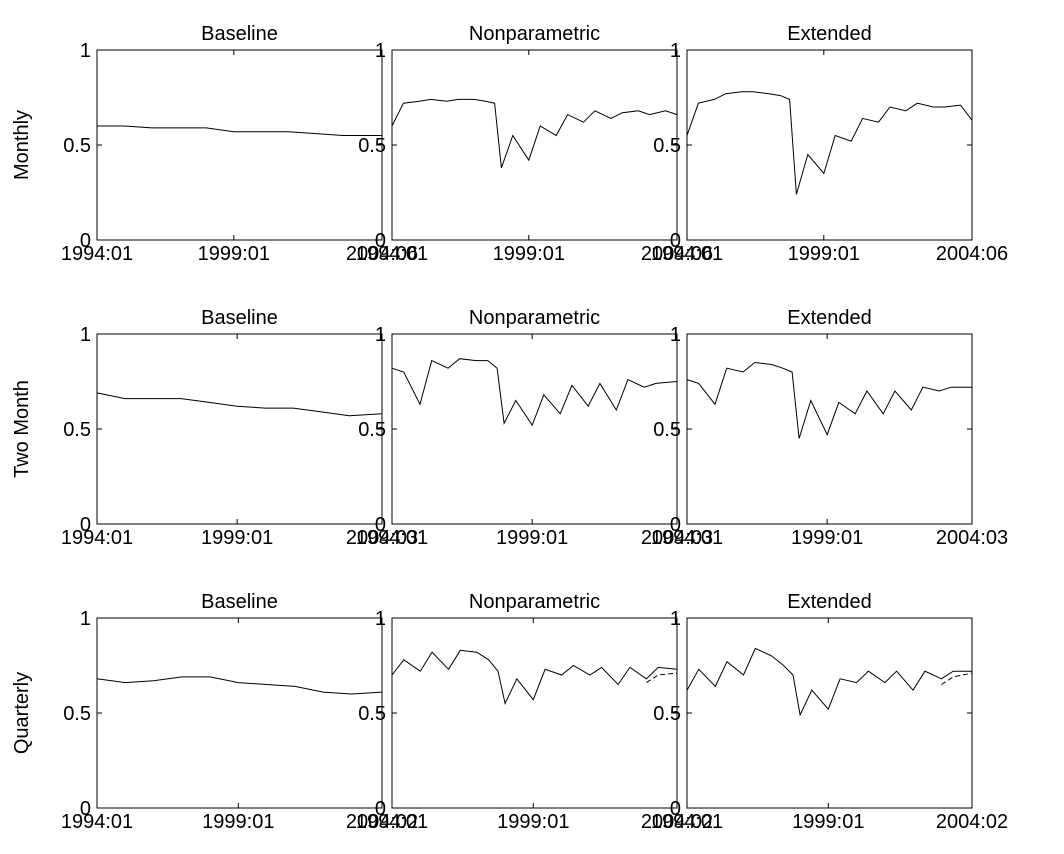 This screenshot has height=854, width=1064. What do you see at coordinates (22, 429) in the screenshot?
I see `y-axis-label: Two Month` at bounding box center [22, 429].